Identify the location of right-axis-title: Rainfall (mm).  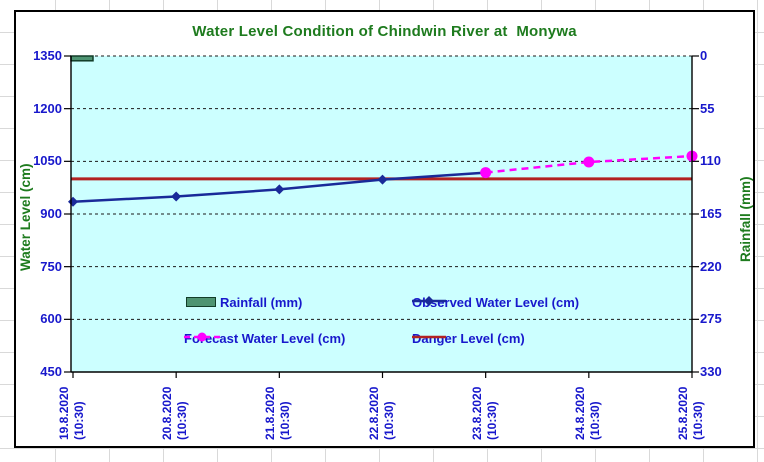
(745, 219).